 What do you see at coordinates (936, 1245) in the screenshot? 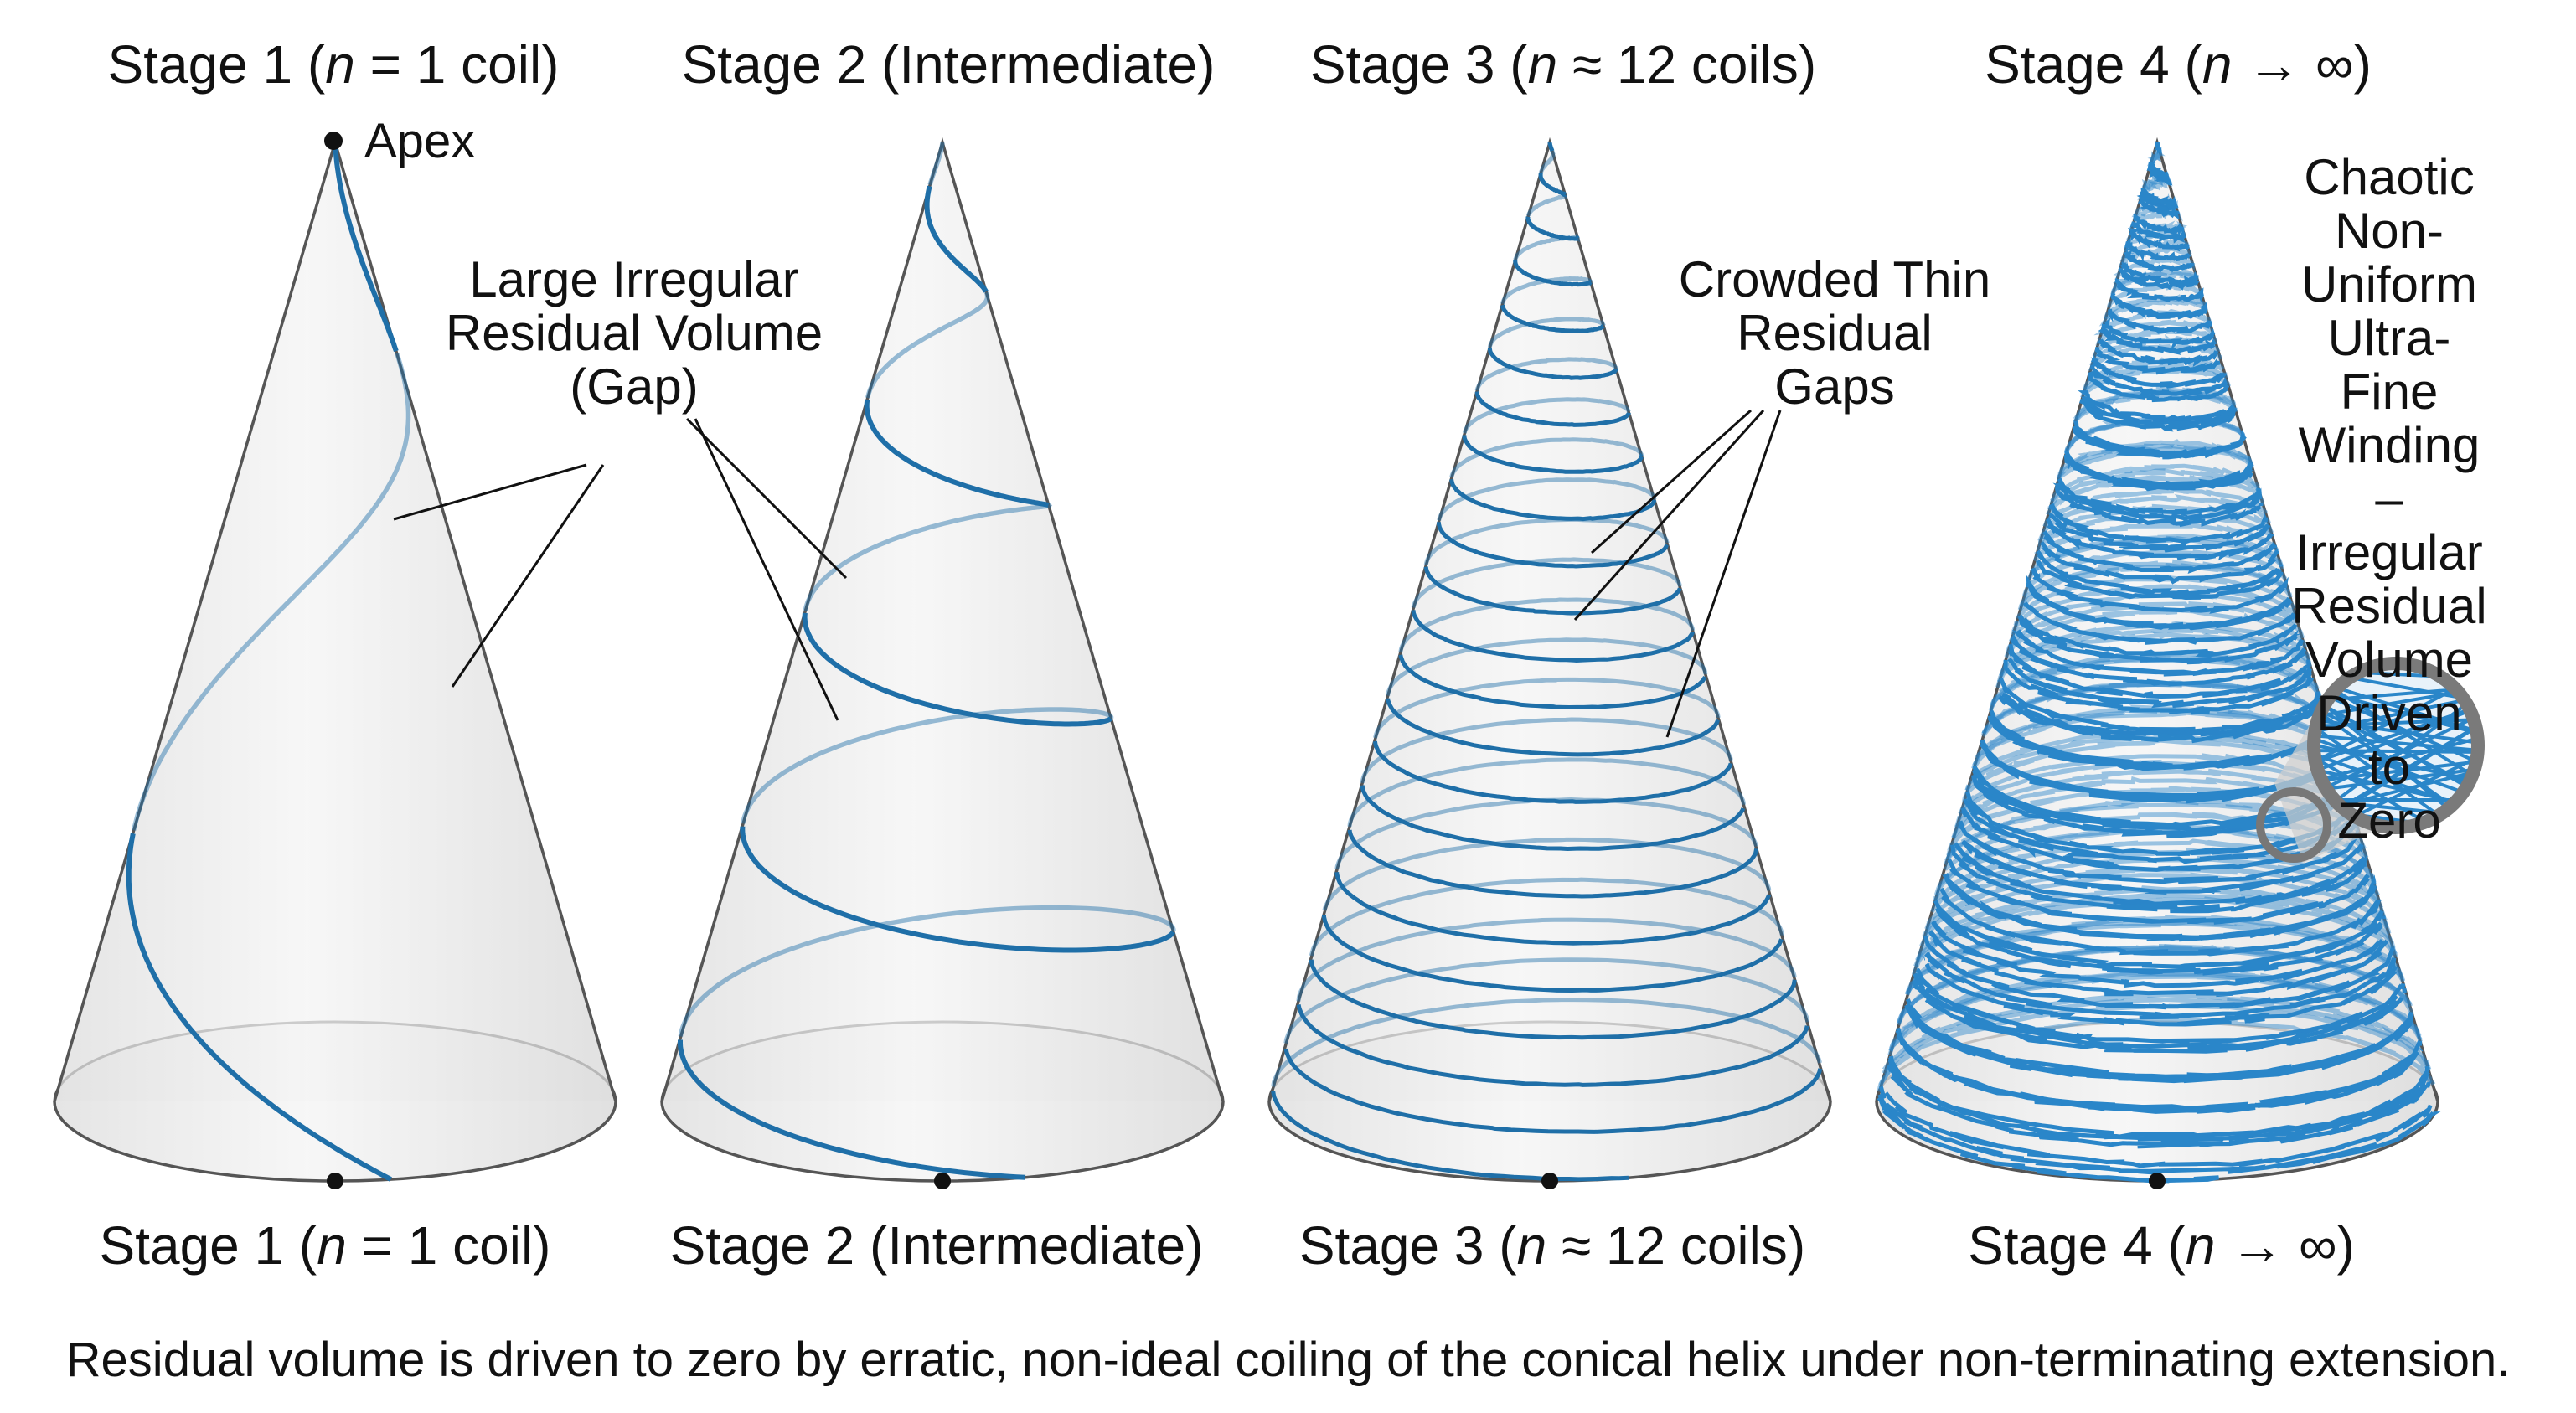
I see `stage-2-title-bottom: Stage 2 (Intermediate)` at bounding box center [936, 1245].